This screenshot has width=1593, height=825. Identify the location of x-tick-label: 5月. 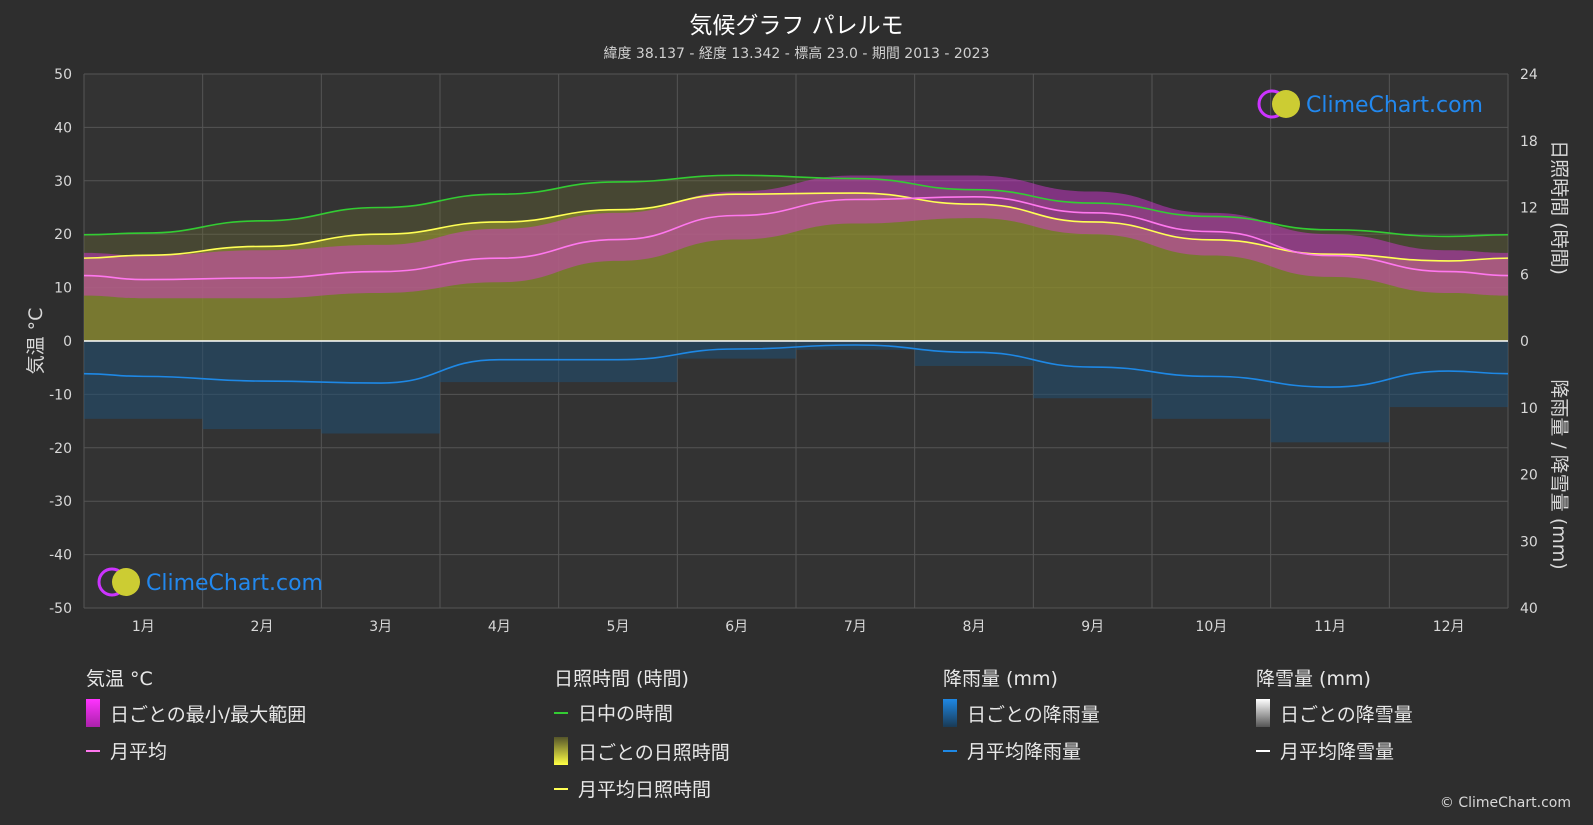
(618, 627).